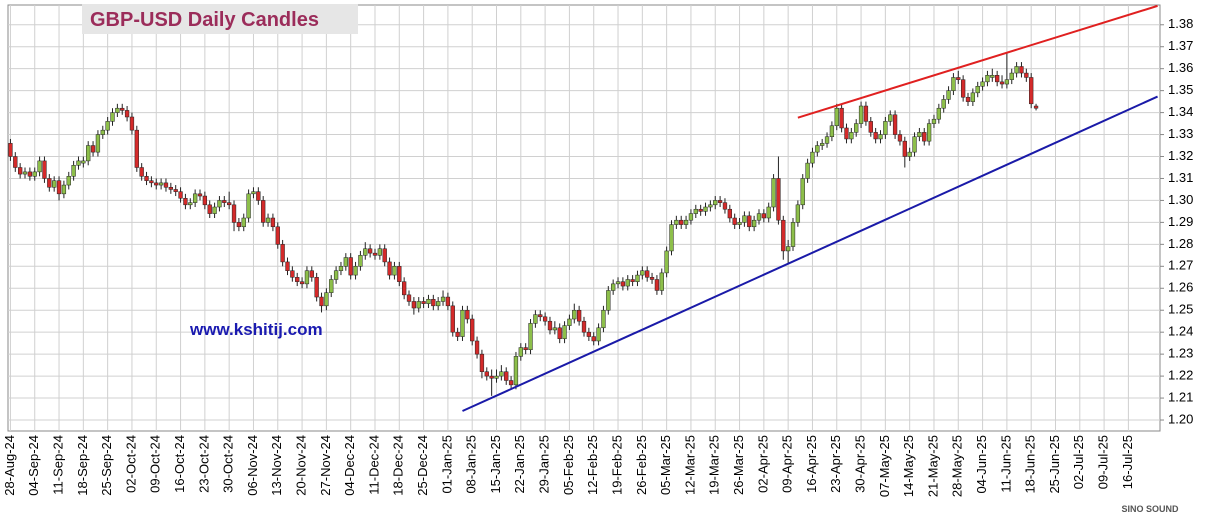 The width and height of the screenshot is (1217, 526). What do you see at coordinates (106, 465) in the screenshot?
I see `x-tick-label: 25-Sep-24` at bounding box center [106, 465].